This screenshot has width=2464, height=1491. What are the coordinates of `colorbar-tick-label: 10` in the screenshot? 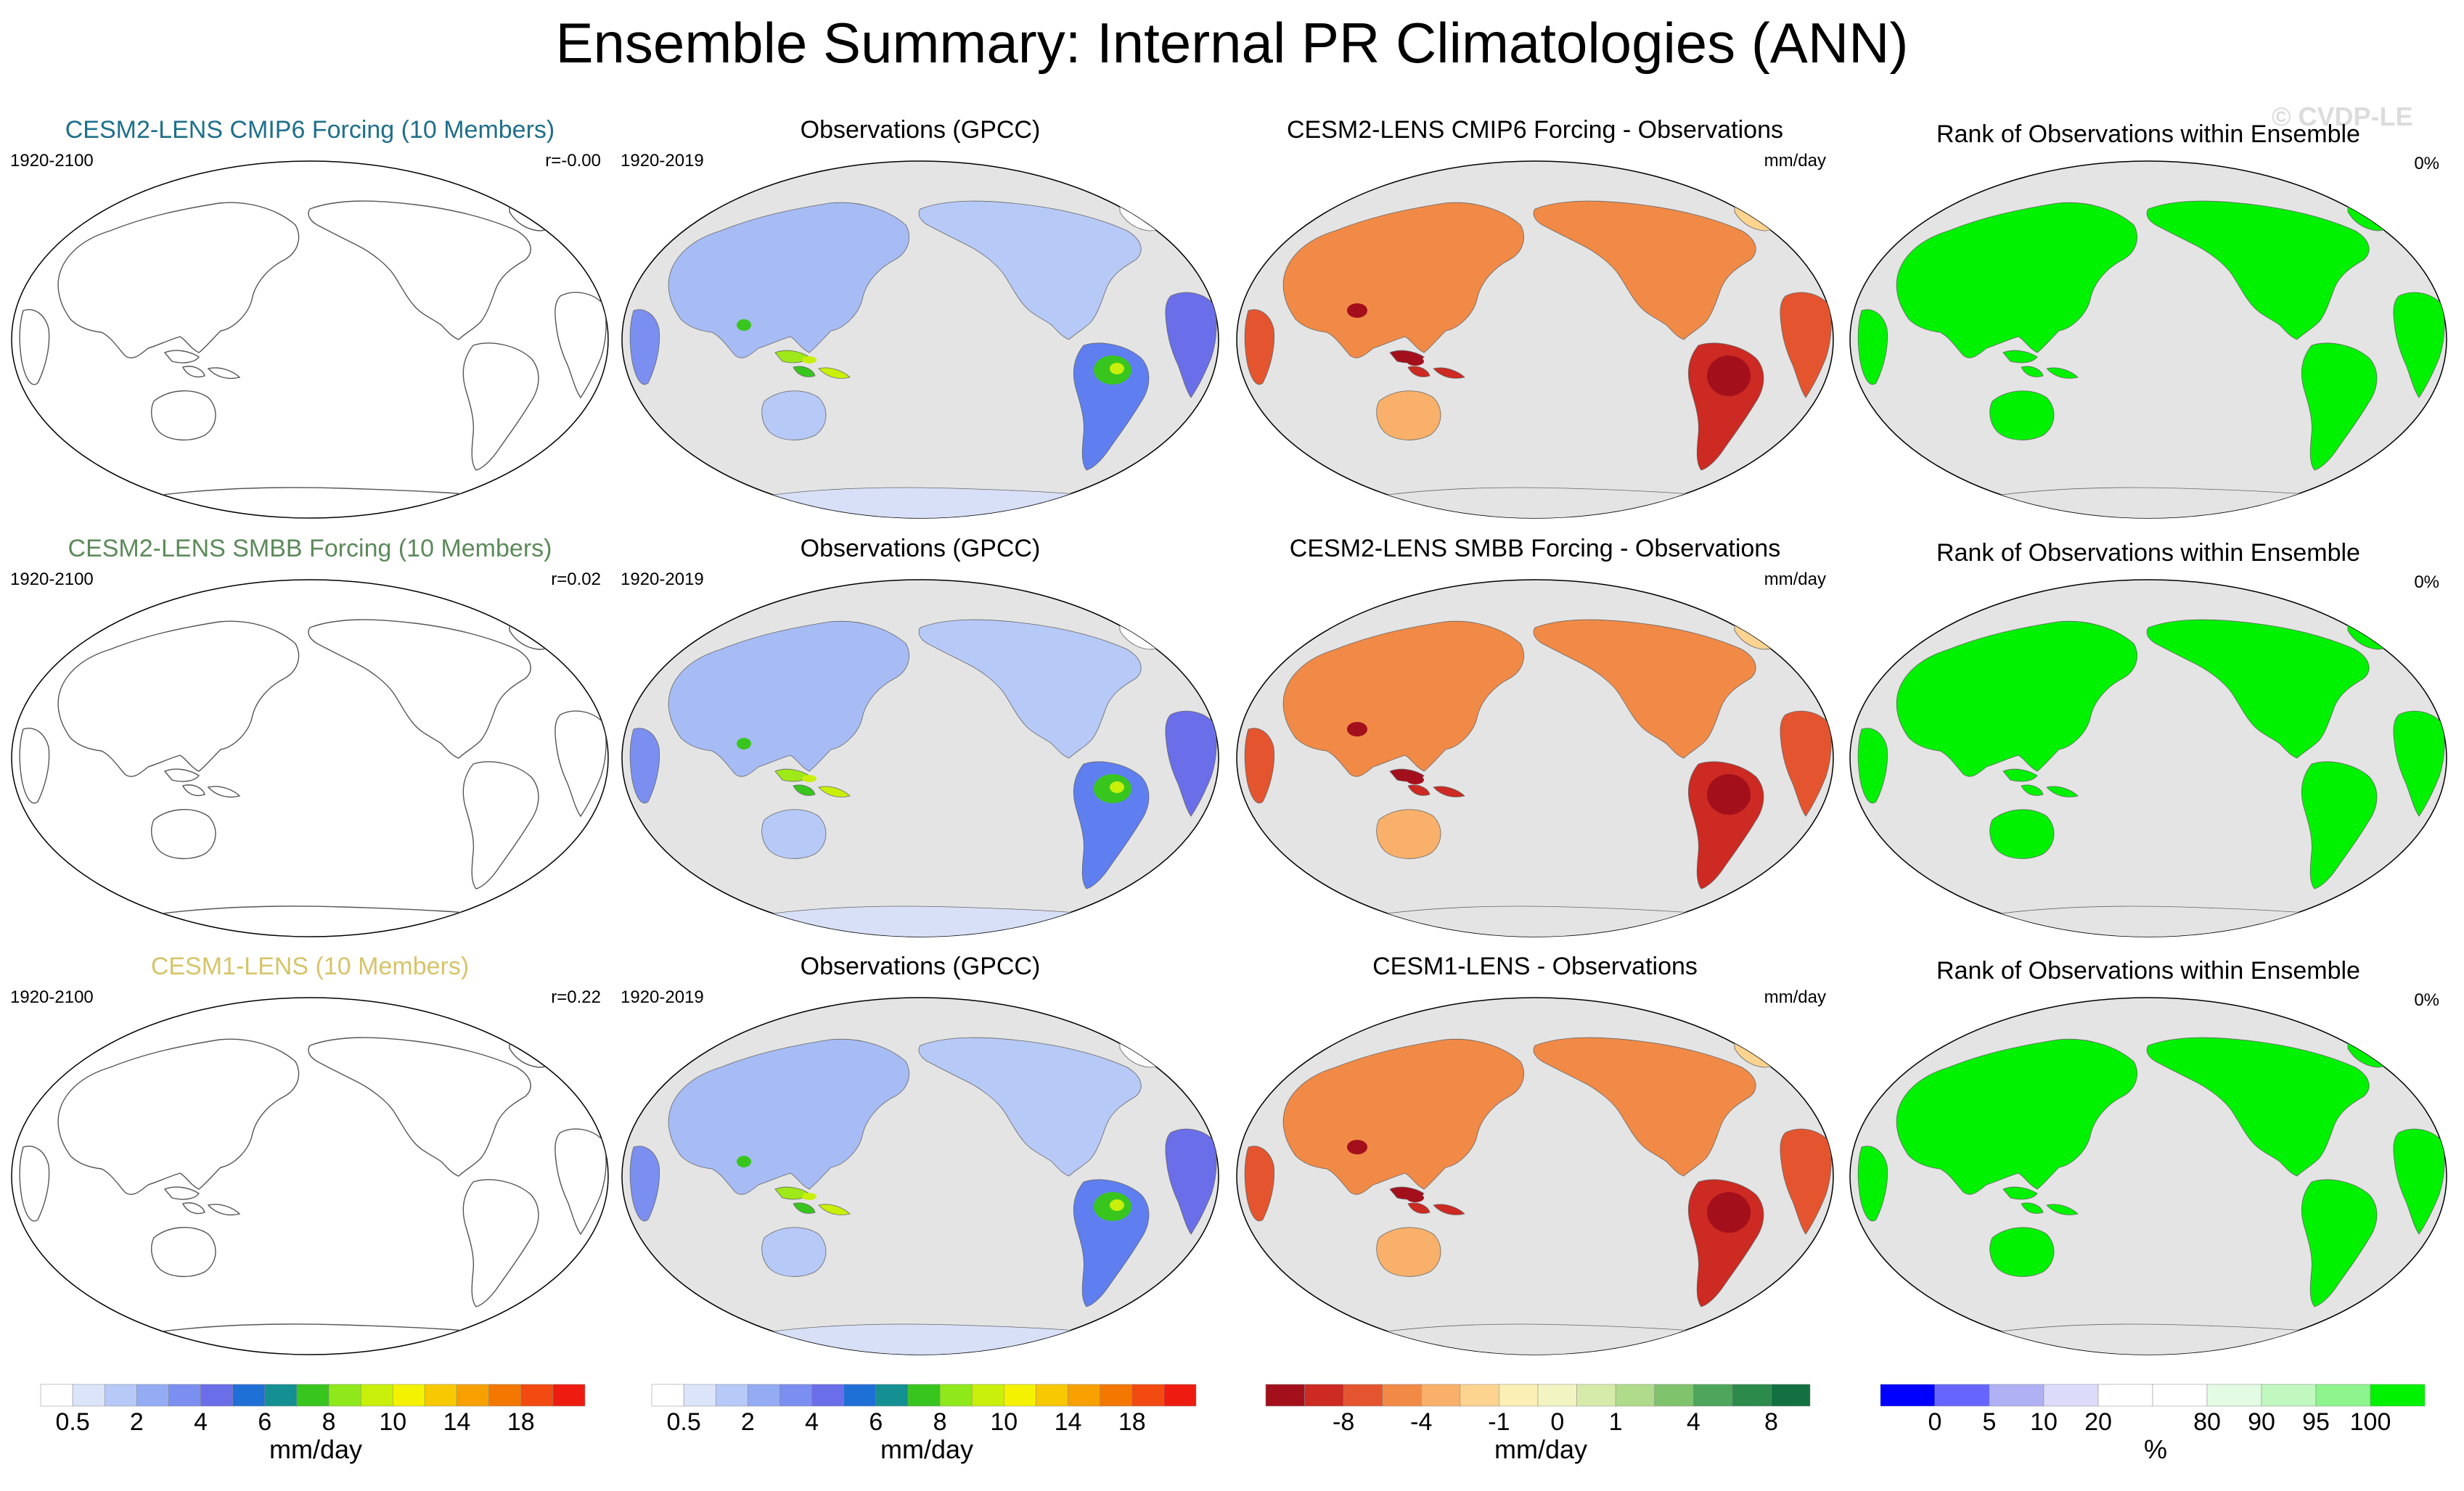 It's located at (393, 1422).